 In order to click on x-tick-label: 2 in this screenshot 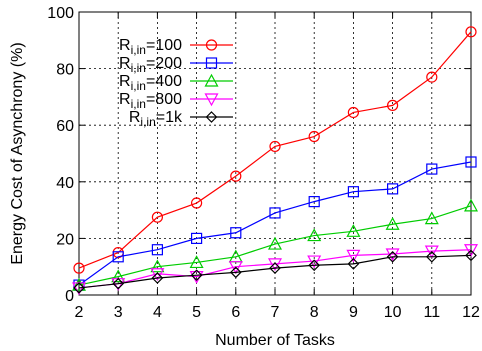, I will do `click(79, 312)`.